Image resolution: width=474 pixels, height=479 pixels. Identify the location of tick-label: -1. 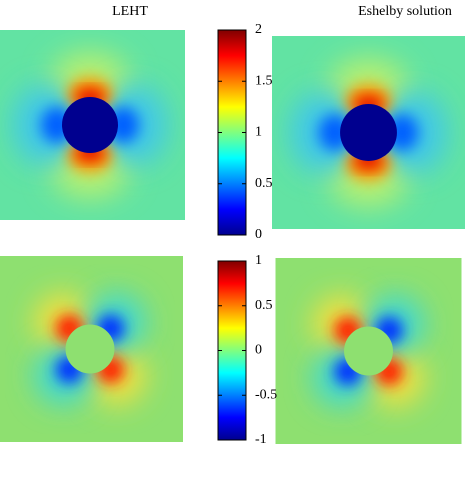
(261, 439).